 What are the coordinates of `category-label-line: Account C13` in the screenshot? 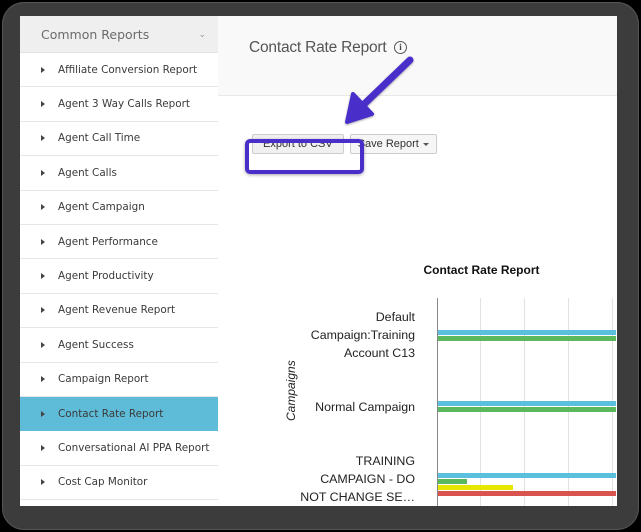 It's located at (379, 353).